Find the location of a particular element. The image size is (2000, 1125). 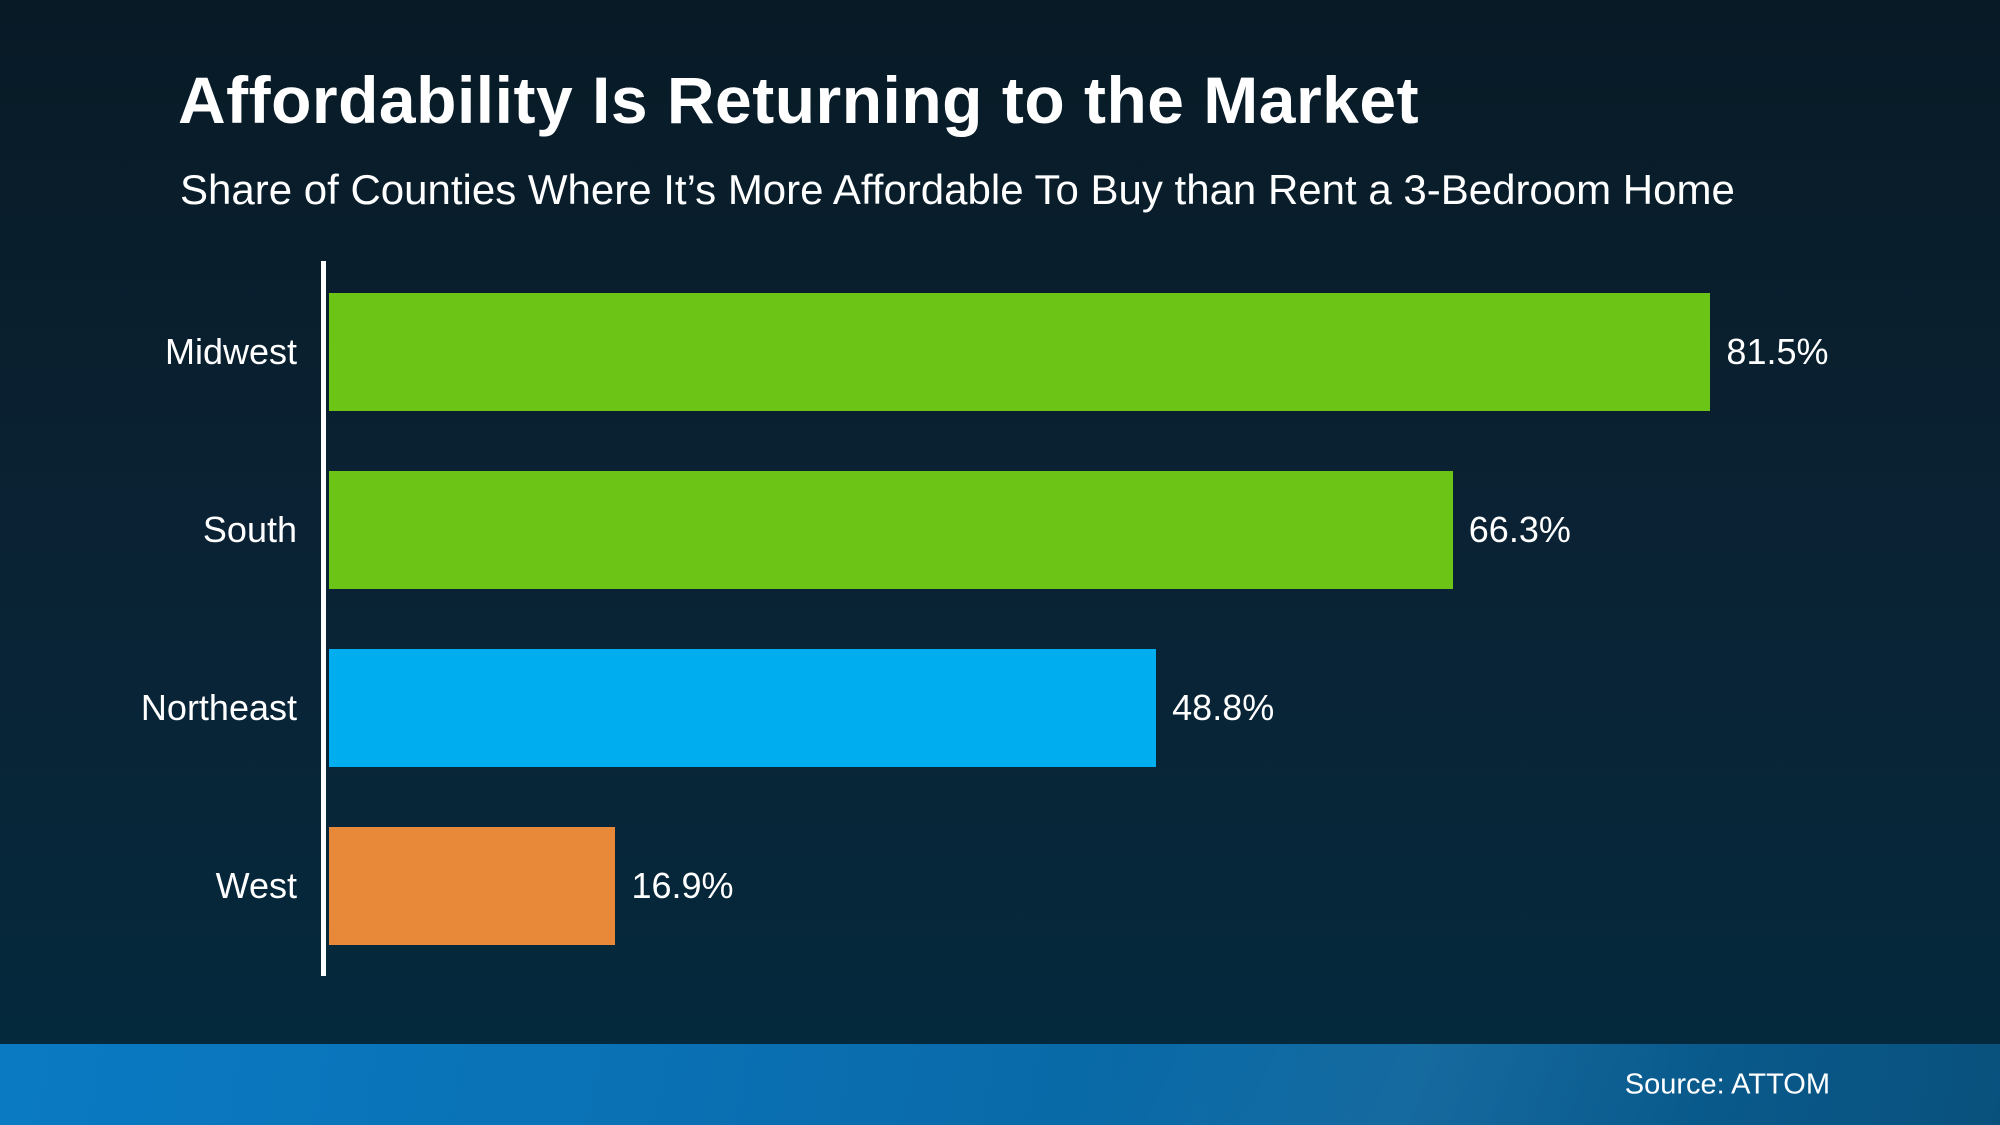

category-label-south: South is located at coordinates (249, 529).